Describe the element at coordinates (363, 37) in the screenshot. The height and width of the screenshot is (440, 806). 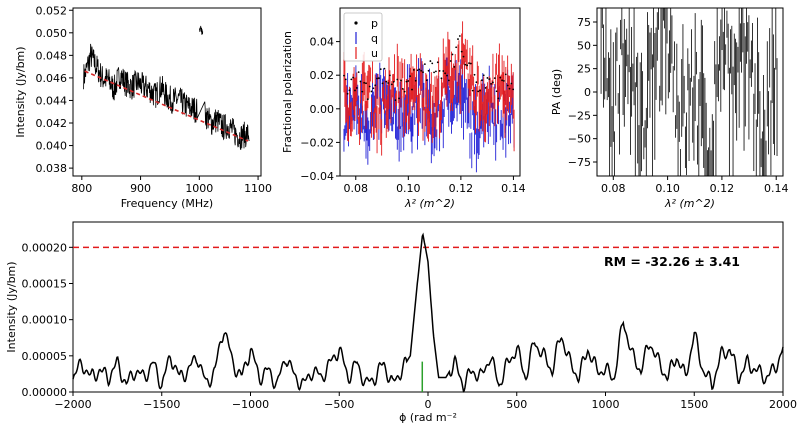
I see `legend-box` at that location.